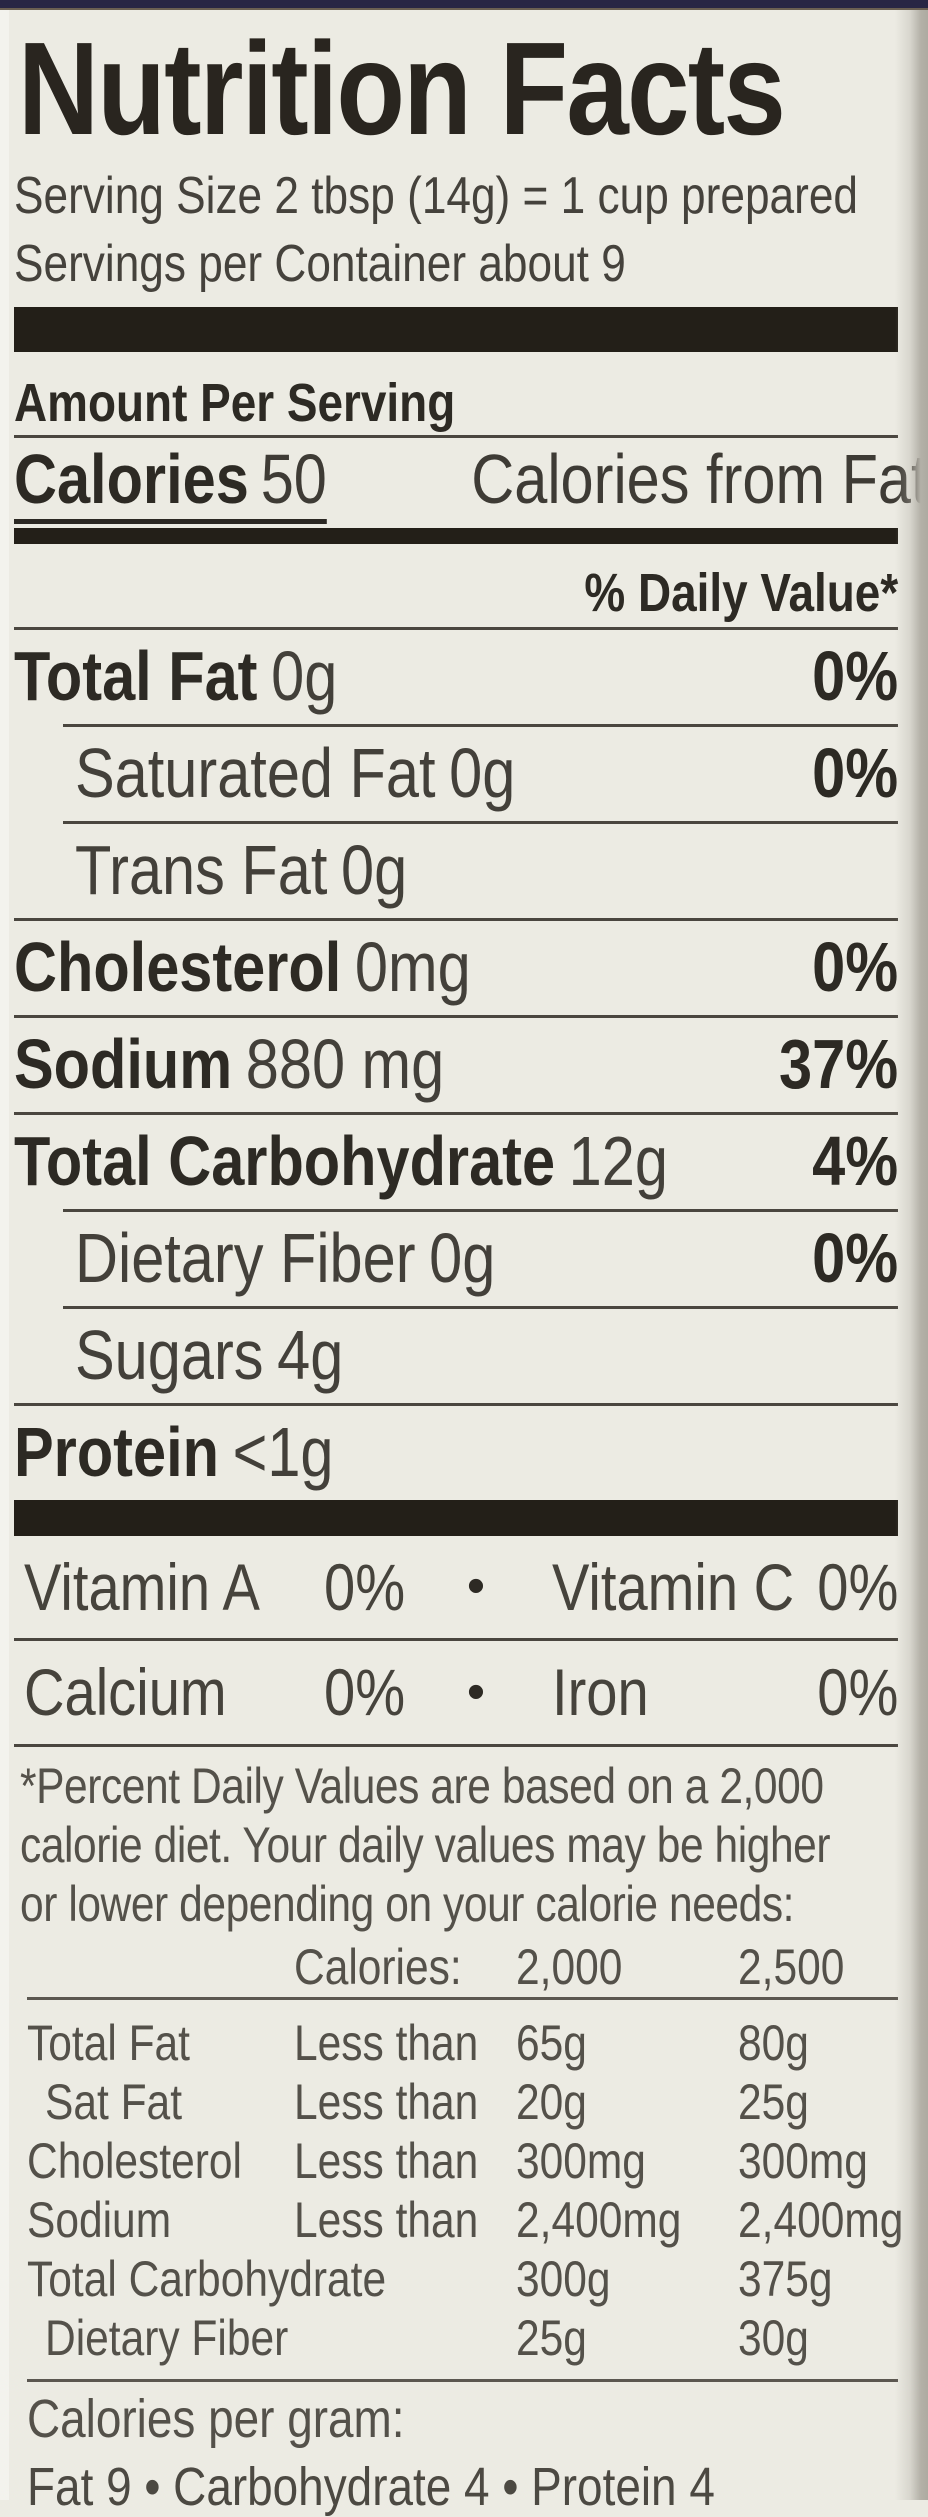 The width and height of the screenshot is (928, 2517). Describe the element at coordinates (456, 535) in the screenshot. I see `divider-medium` at that location.